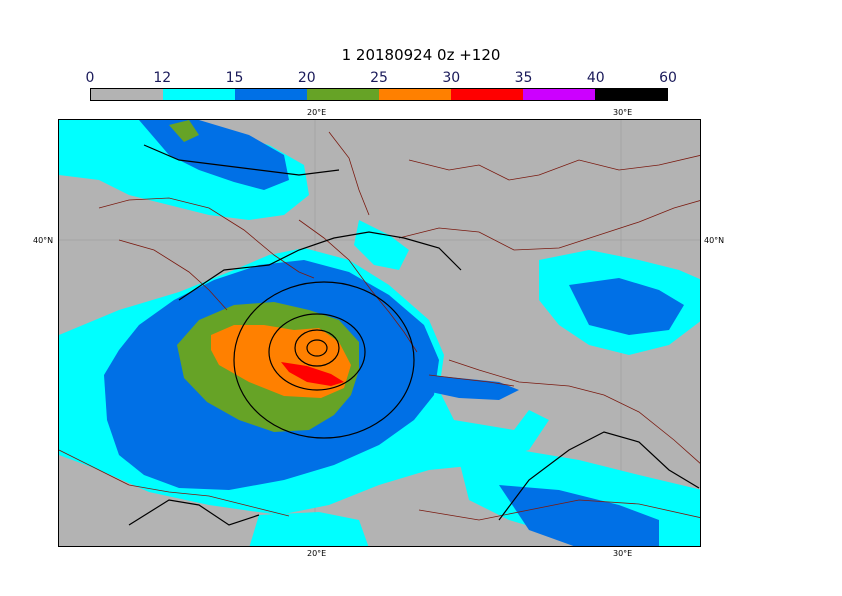 The image size is (842, 596). I want to click on contour-east, so click(599, 476).